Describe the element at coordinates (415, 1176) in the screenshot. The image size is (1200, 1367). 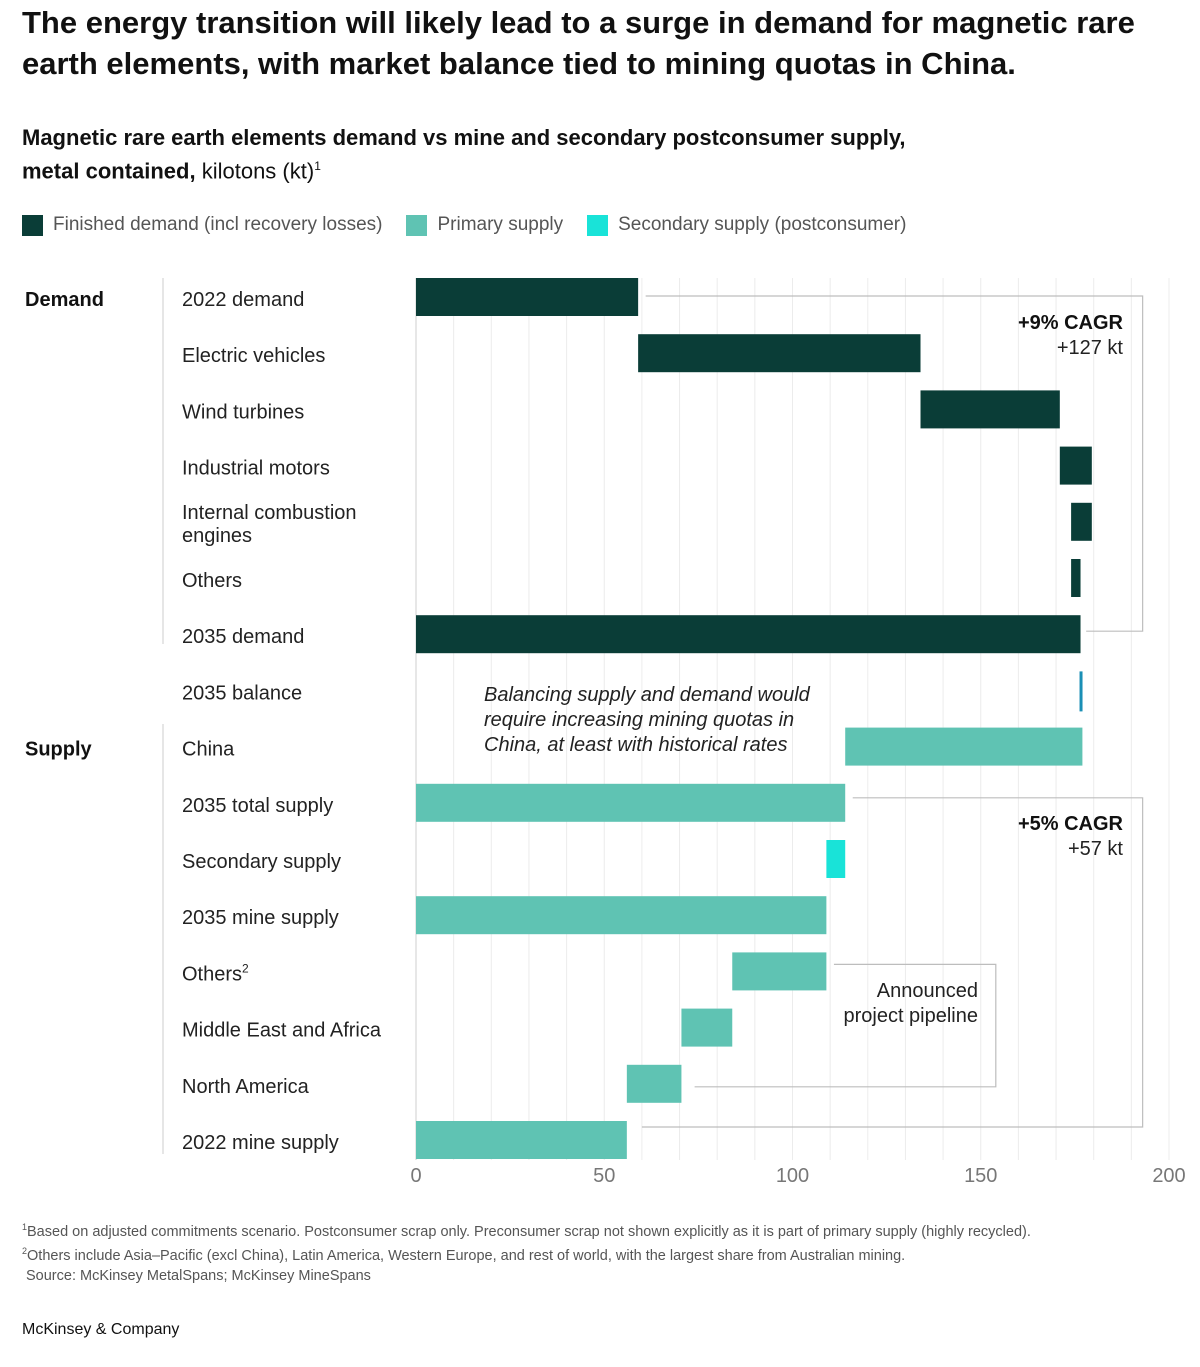
I see `x-tick-label-0: 0` at that location.